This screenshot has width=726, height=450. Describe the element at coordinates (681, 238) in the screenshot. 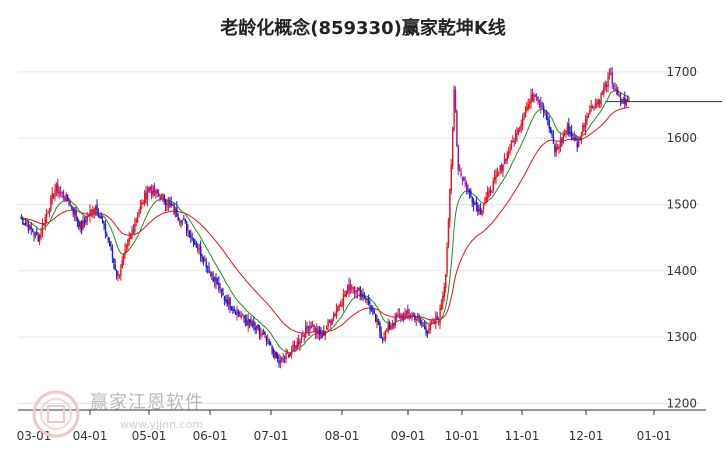

I see `y-tick-labels: 1200 1300 1400 1500 1600 1700` at that location.